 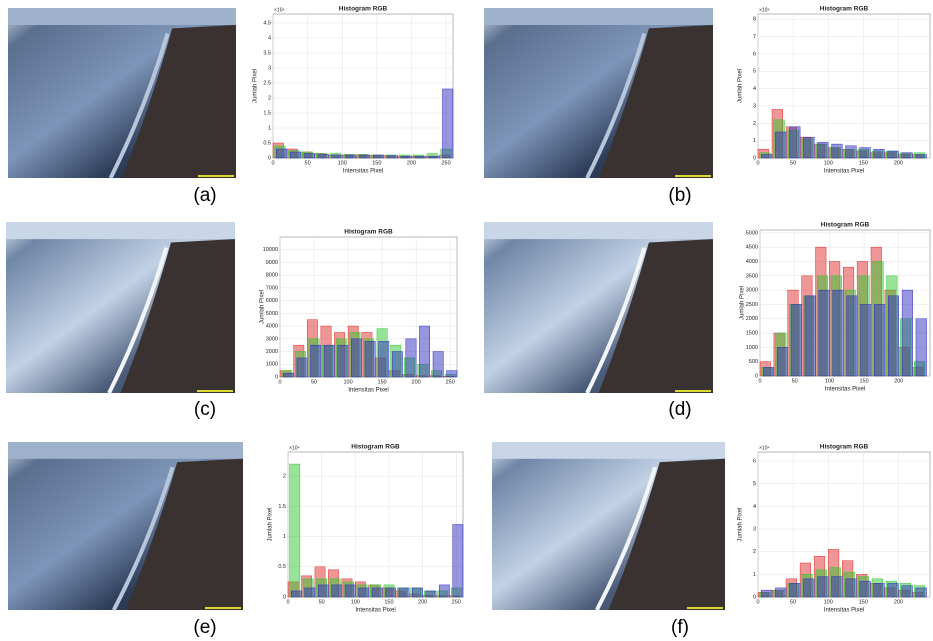 What do you see at coordinates (693, 391) in the screenshot?
I see `photo-timestamp` at bounding box center [693, 391].